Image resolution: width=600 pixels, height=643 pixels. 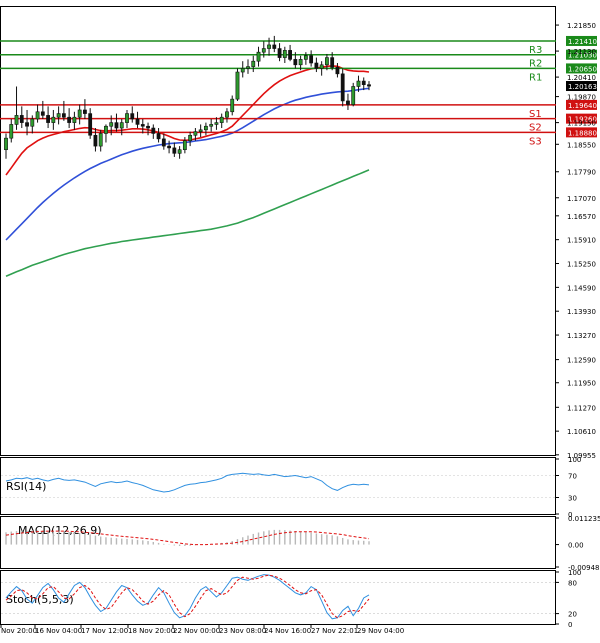 I want to click on level-price-r1: 1.20650, so click(x=582, y=69).